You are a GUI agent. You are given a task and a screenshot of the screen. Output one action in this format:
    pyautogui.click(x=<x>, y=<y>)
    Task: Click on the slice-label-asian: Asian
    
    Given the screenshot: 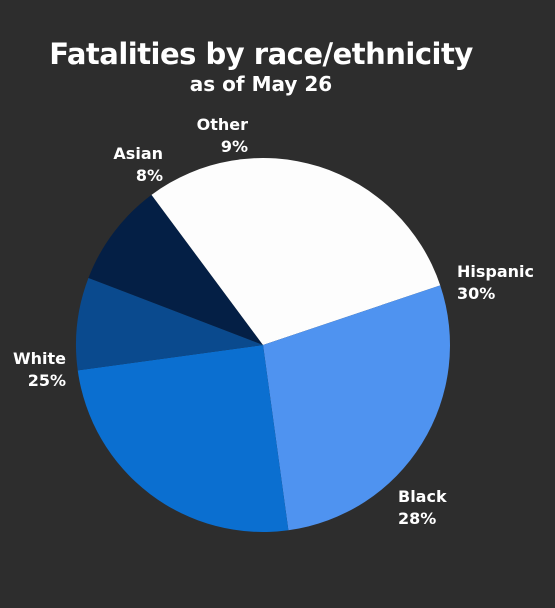 What is the action you would take?
    pyautogui.click(x=138, y=153)
    